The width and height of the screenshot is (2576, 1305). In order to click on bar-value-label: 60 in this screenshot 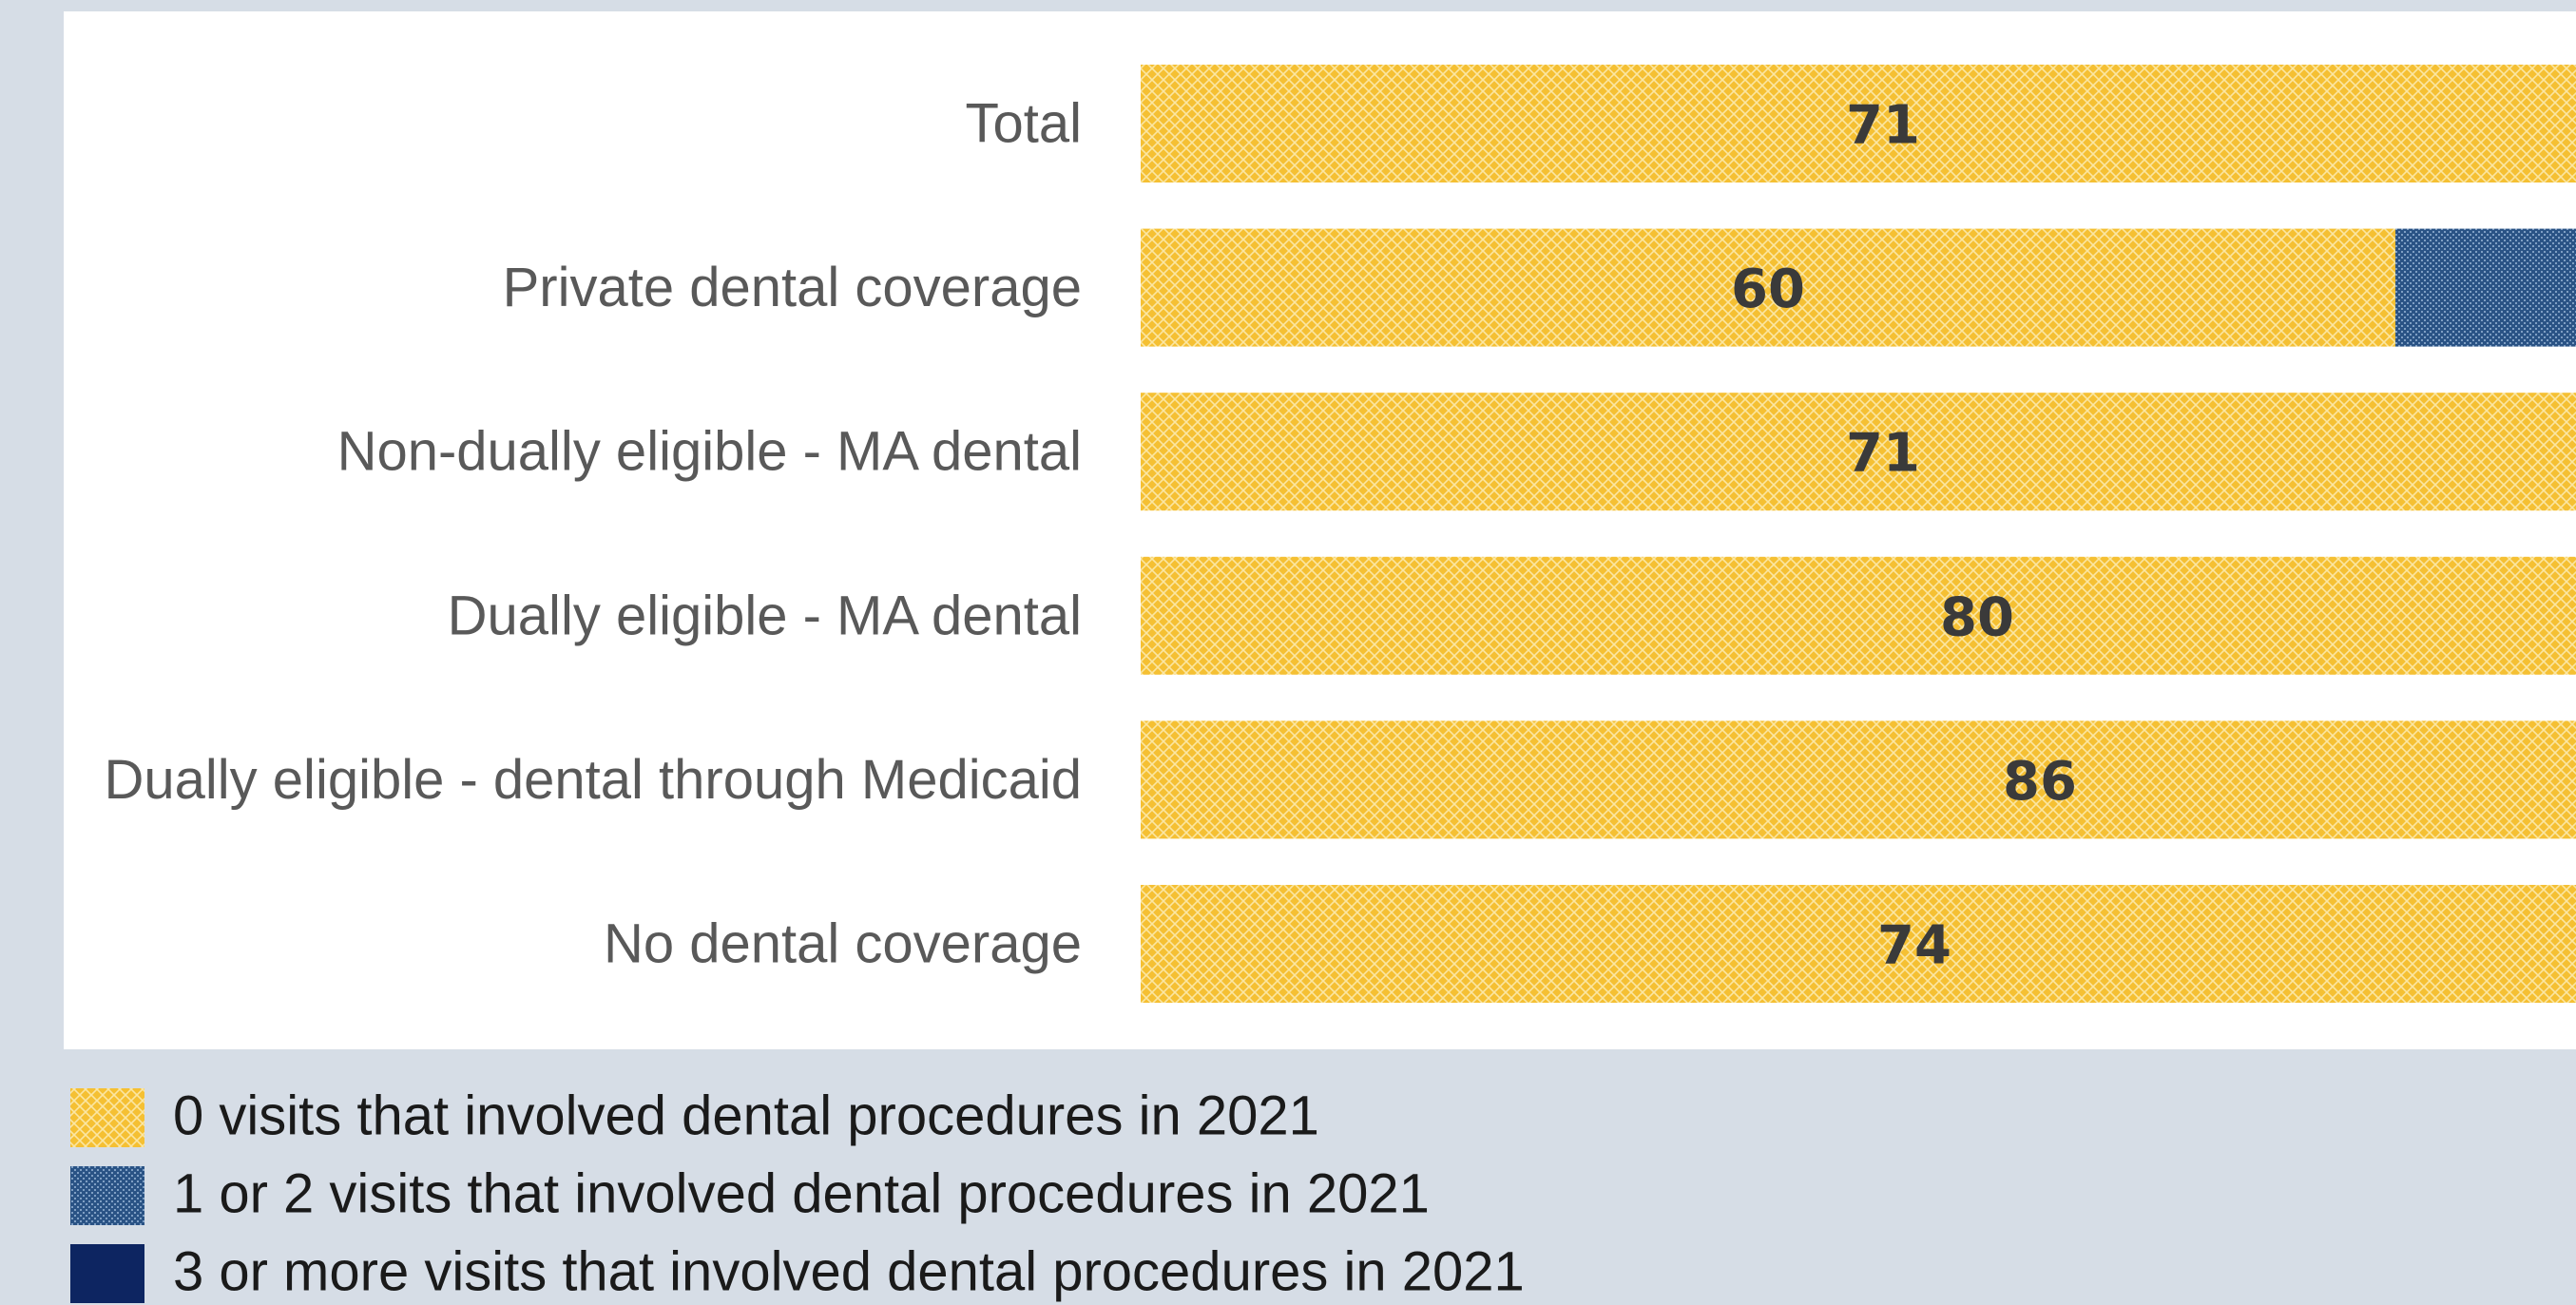, I will do `click(1768, 289)`.